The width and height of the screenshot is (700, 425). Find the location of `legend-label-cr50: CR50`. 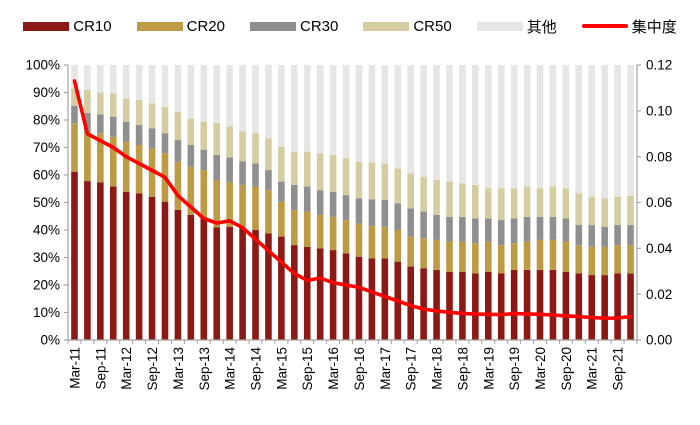

legend-label-cr50: CR50 is located at coordinates (432, 26).